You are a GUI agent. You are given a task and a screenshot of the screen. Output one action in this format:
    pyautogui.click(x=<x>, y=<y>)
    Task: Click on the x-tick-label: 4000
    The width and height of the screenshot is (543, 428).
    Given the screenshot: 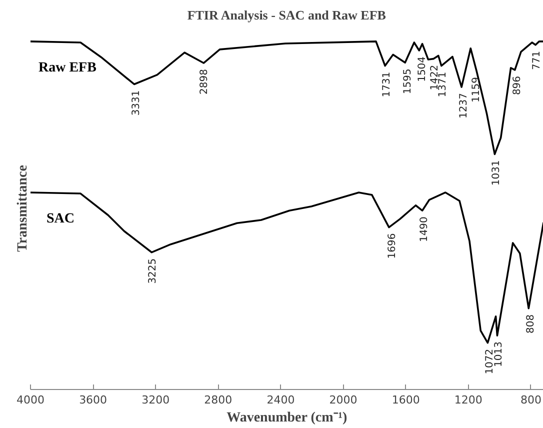 What is the action you would take?
    pyautogui.click(x=30, y=400)
    